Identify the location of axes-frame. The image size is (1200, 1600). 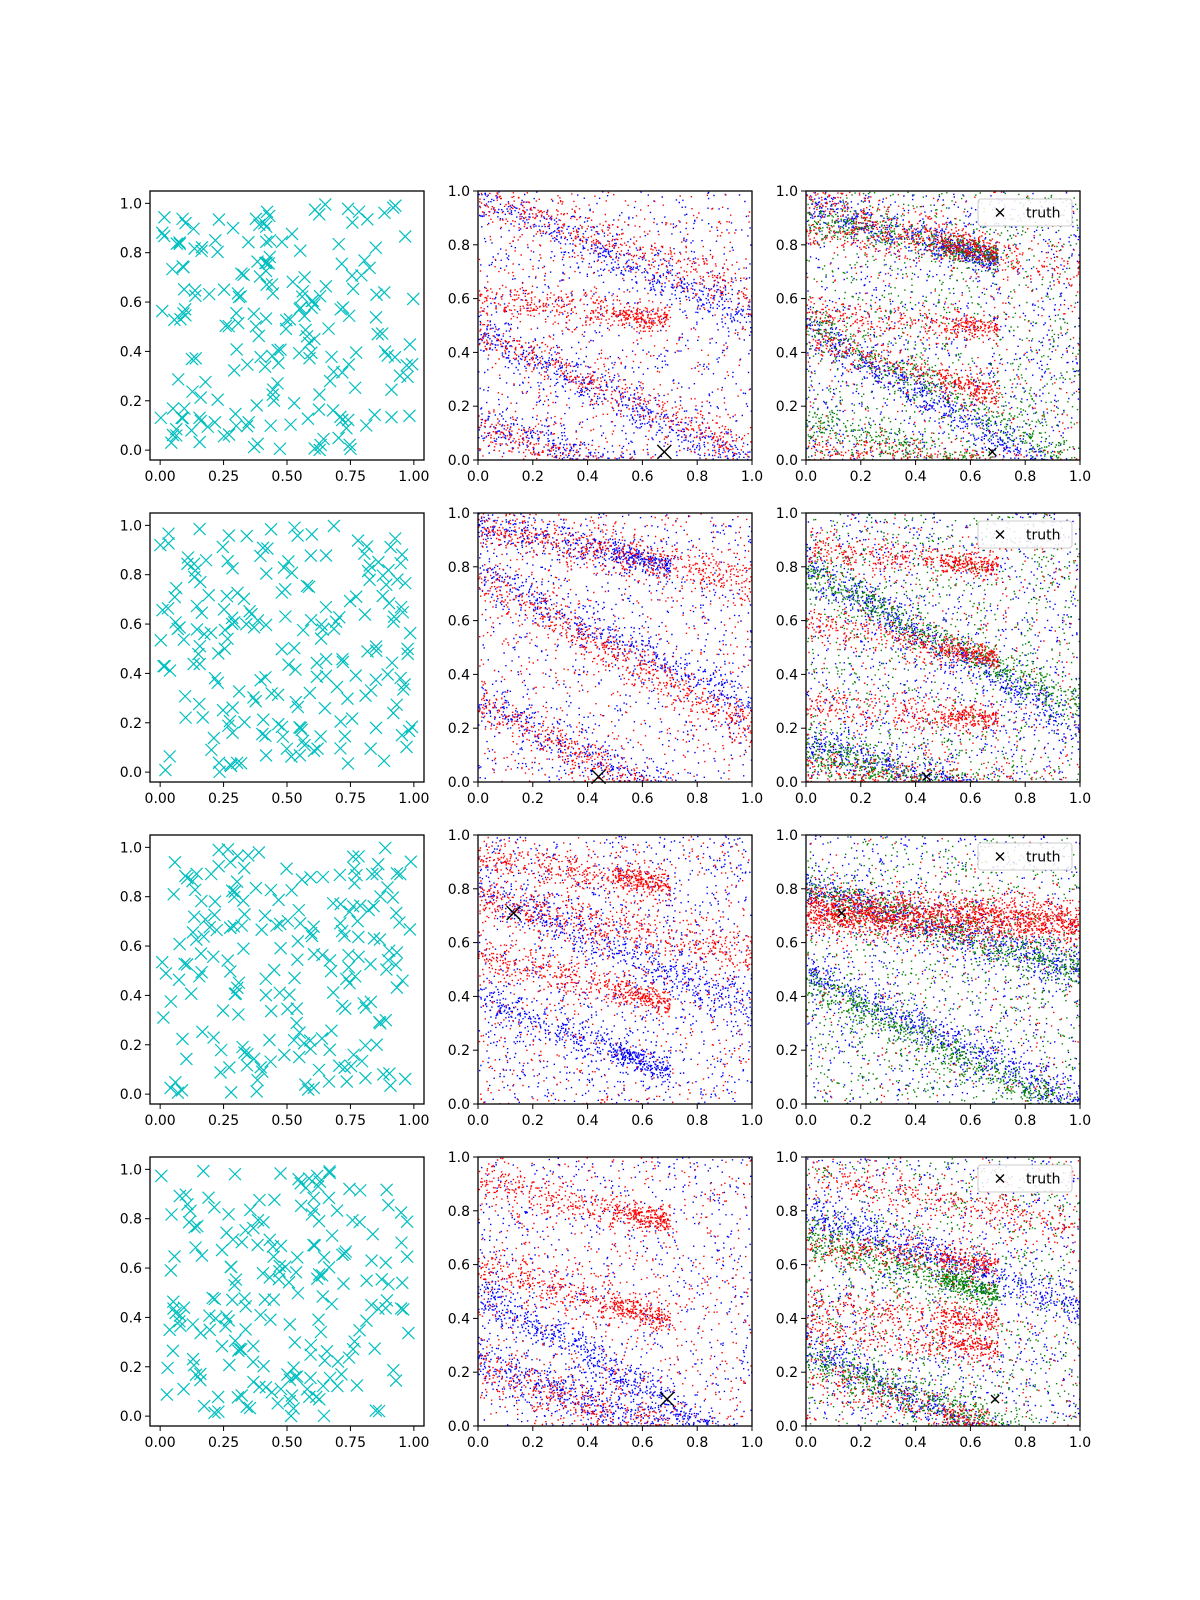
(943, 1291).